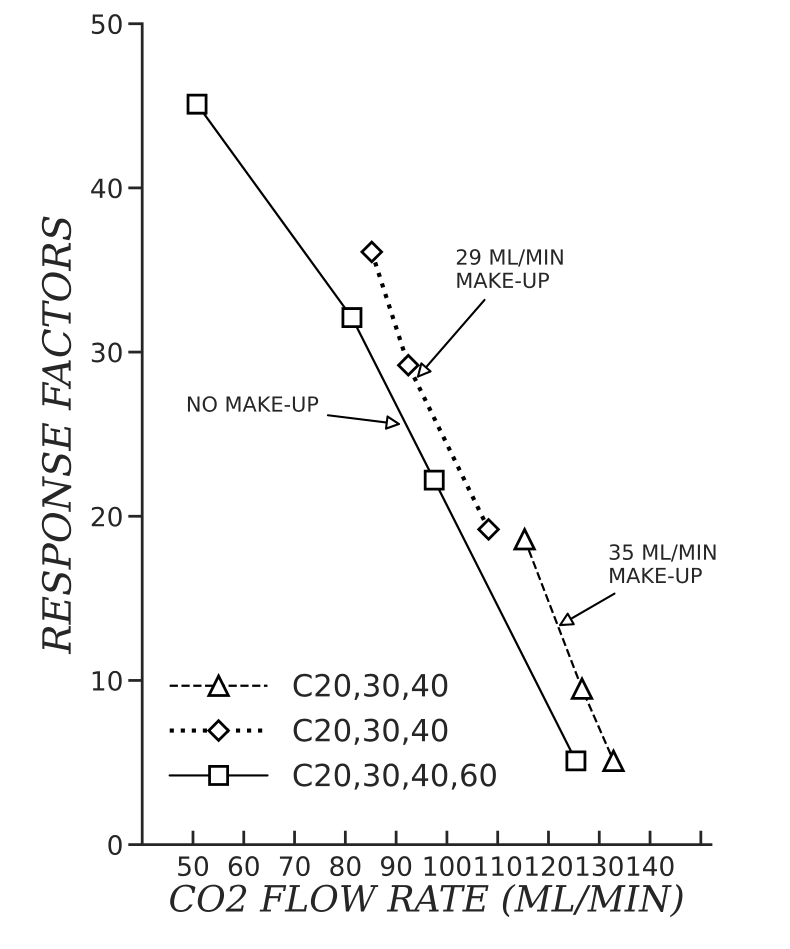 The height and width of the screenshot is (949, 790). Describe the element at coordinates (549, 866) in the screenshot. I see `x-tick-label: 120` at that location.